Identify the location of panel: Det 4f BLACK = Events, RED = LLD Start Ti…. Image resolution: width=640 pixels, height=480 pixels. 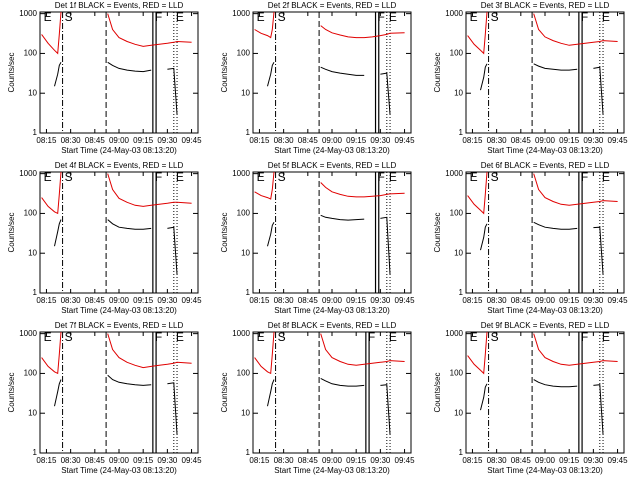
(104, 238).